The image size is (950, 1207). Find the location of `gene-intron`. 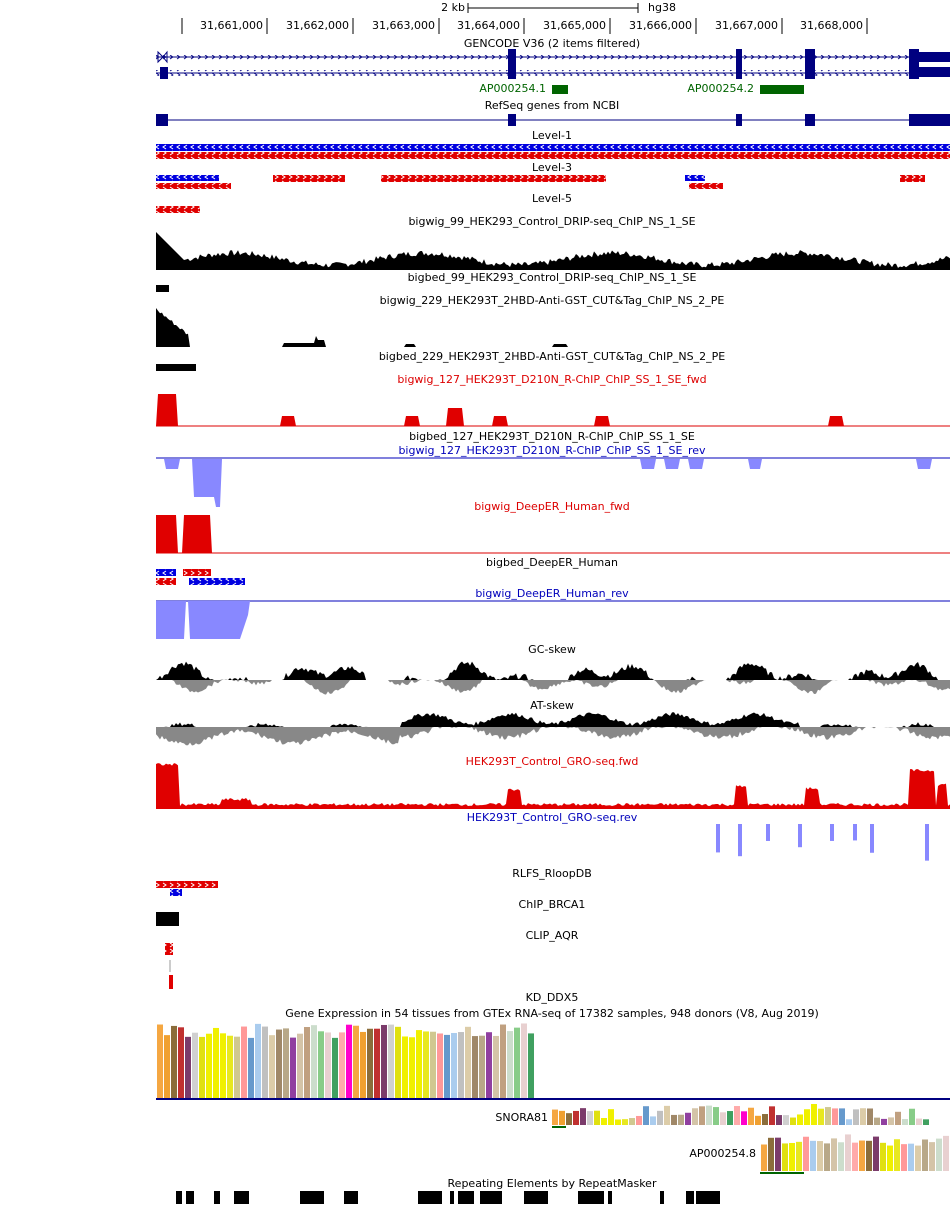

gene-intron is located at coordinates (553, 73).